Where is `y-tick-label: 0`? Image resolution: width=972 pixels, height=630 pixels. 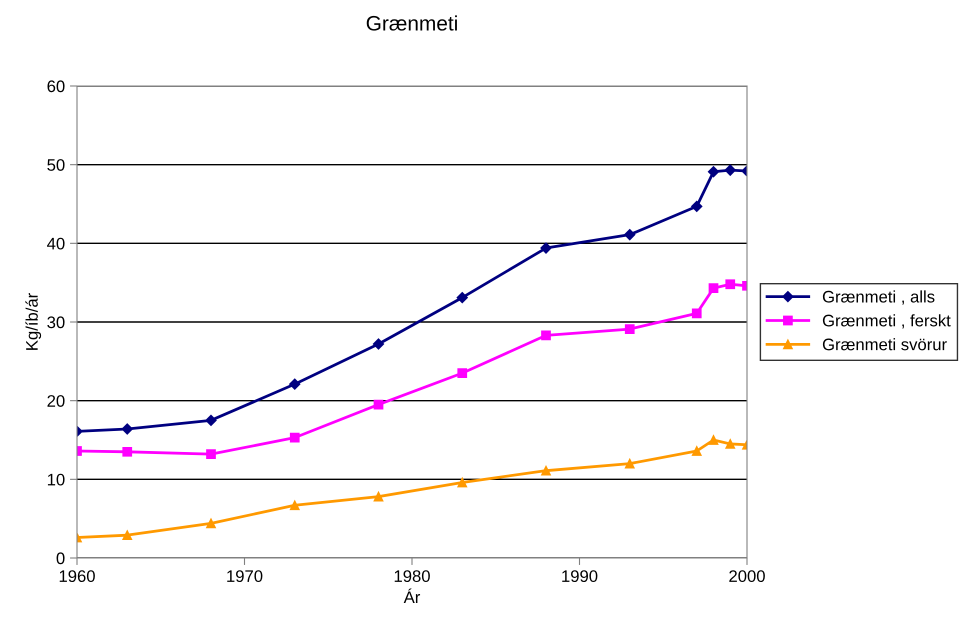
y-tick-label: 0 is located at coordinates (60, 558).